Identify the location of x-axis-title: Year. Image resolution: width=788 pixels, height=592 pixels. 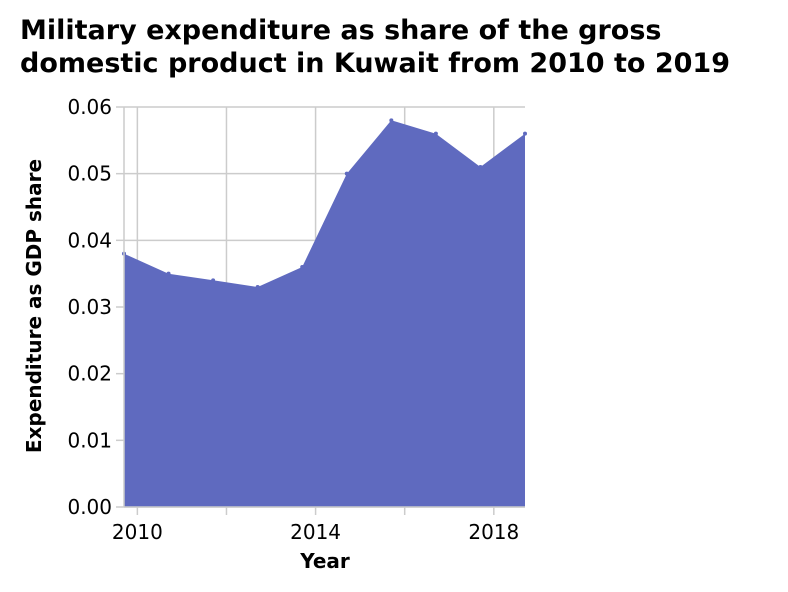
(324, 561).